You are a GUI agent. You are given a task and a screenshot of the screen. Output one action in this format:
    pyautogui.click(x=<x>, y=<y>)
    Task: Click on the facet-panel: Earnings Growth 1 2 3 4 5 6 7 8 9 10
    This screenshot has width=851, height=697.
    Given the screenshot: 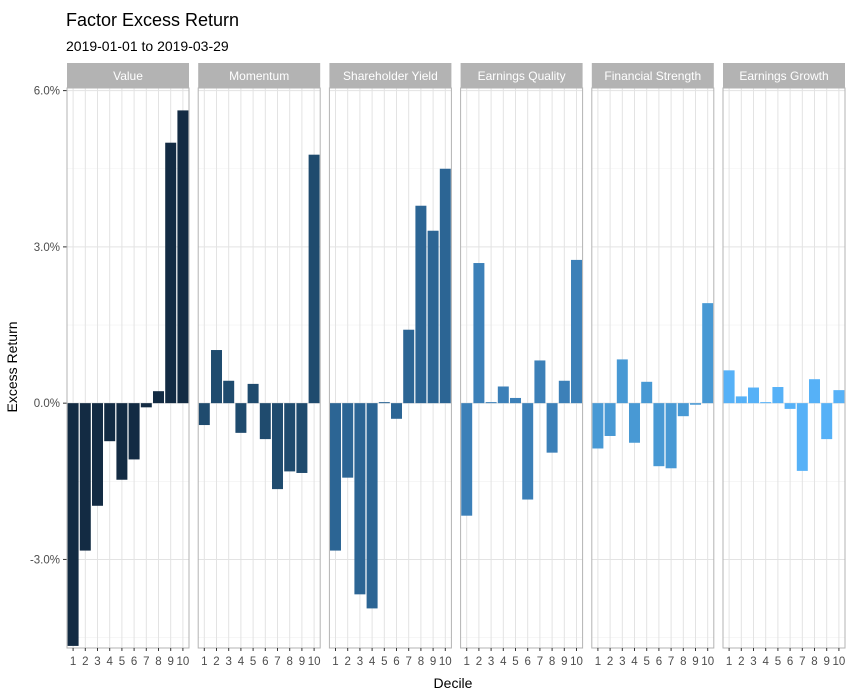 What is the action you would take?
    pyautogui.click(x=784, y=365)
    